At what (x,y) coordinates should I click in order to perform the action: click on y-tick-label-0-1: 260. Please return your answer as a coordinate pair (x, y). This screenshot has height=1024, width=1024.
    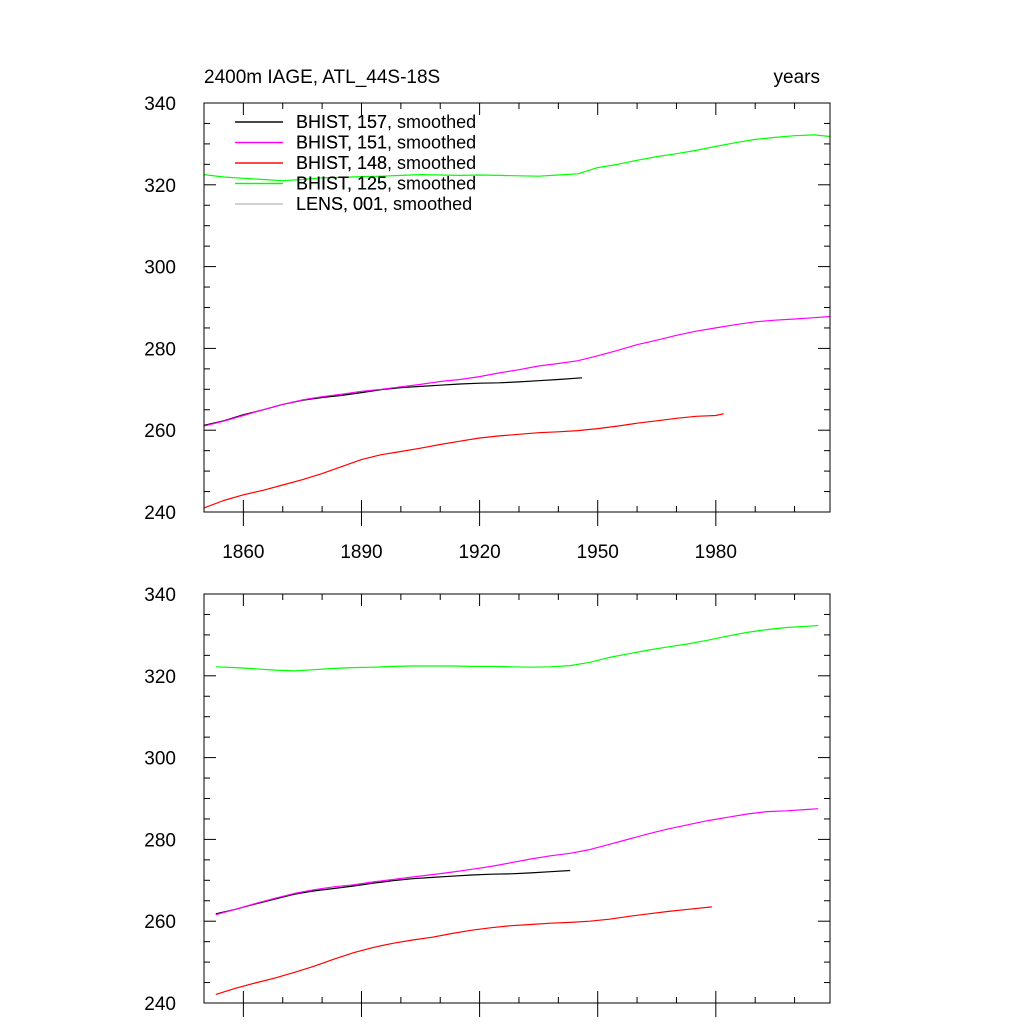
    Looking at the image, I should click on (160, 431).